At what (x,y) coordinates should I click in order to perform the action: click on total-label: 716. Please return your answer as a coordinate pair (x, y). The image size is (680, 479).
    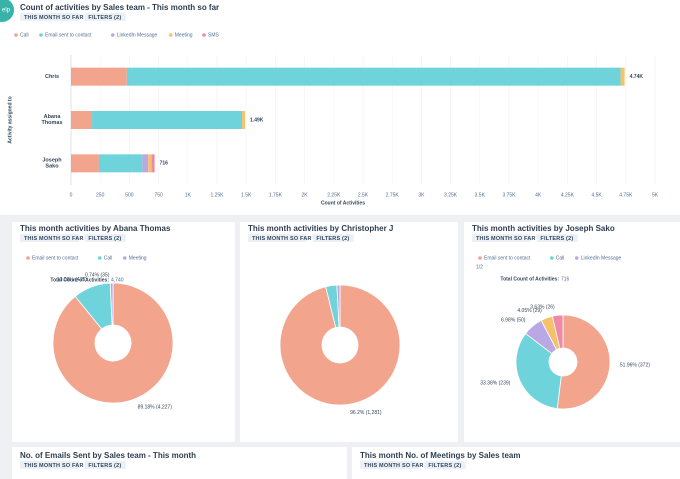
    Looking at the image, I should click on (164, 164).